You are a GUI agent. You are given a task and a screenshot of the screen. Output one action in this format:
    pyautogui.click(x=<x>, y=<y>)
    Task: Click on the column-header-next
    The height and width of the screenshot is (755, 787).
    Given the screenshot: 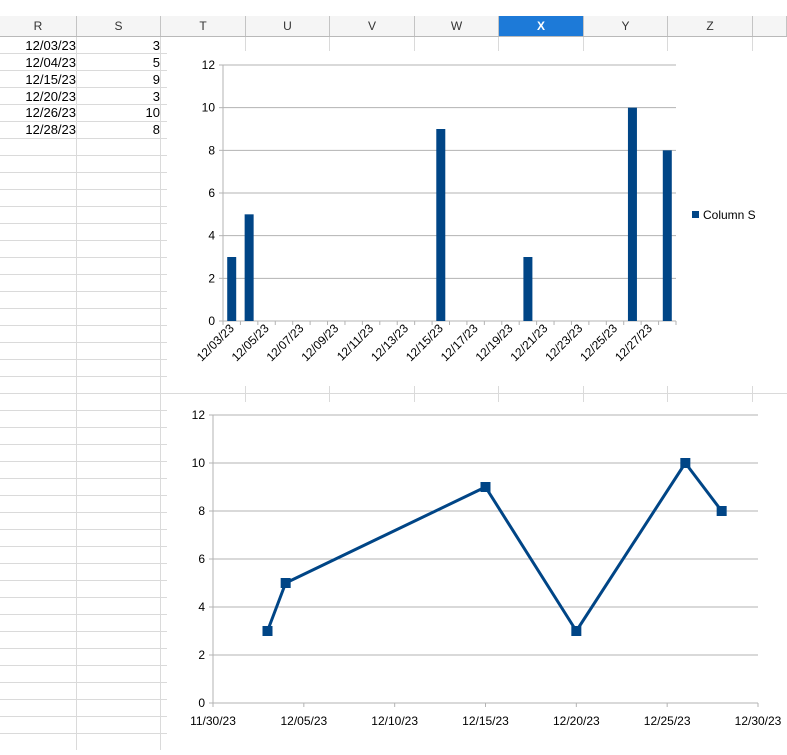 What is the action you would take?
    pyautogui.click(x=770, y=26)
    